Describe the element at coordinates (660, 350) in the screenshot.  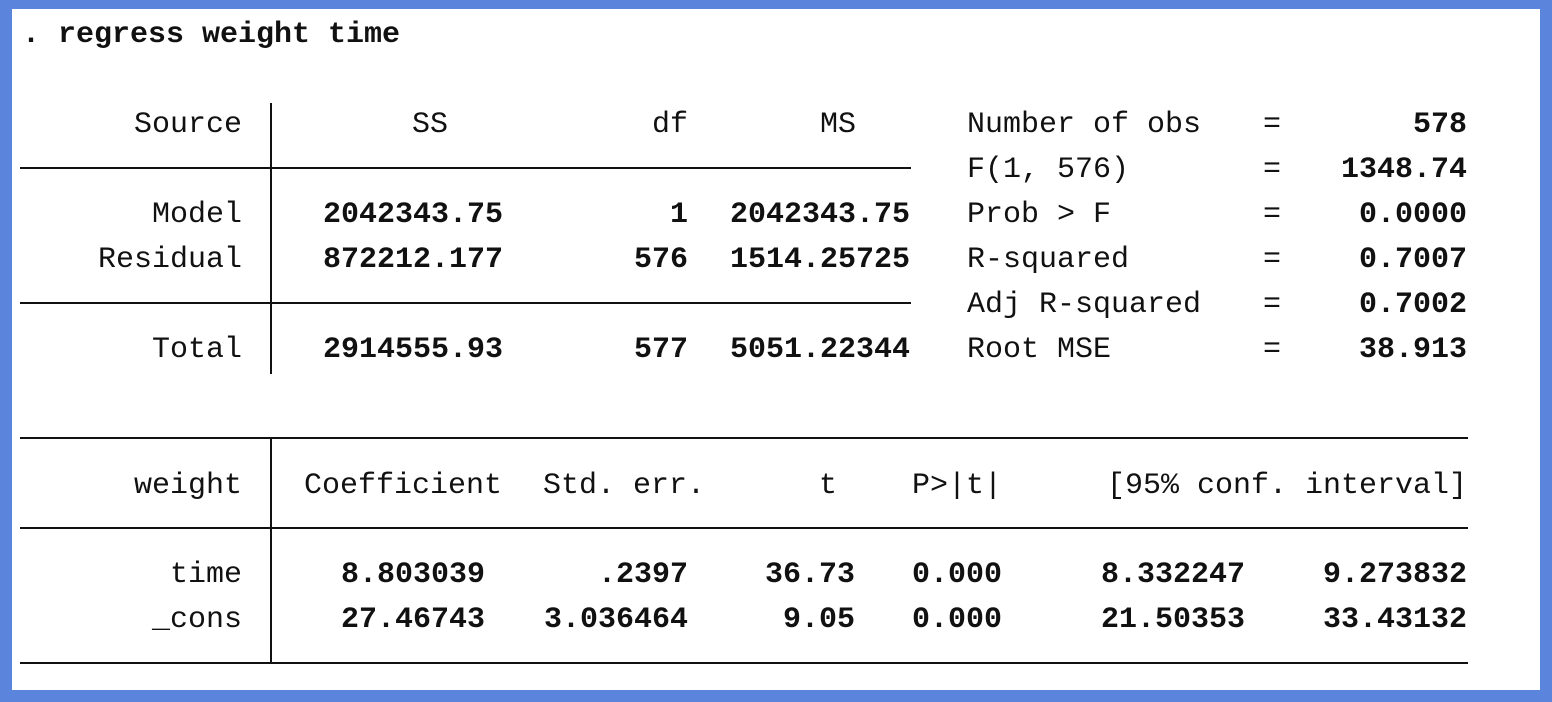
I see `cell-df: 577` at that location.